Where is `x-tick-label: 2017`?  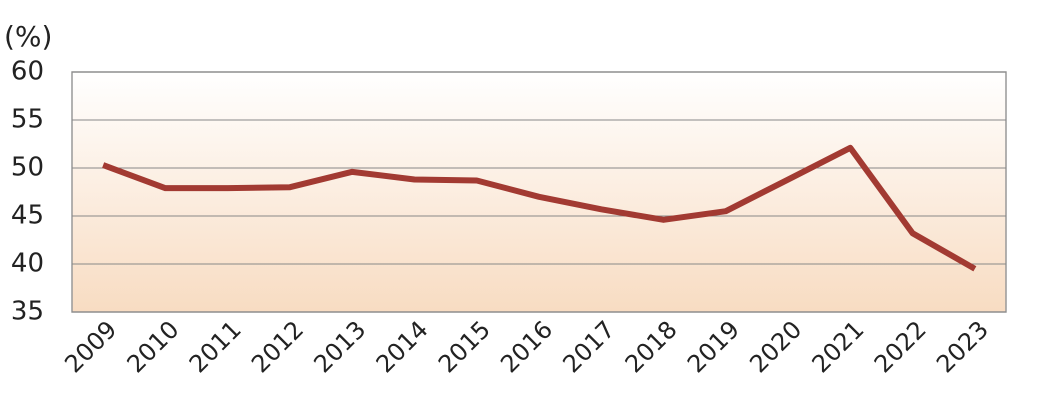 x-tick-label: 2017 is located at coordinates (588, 346).